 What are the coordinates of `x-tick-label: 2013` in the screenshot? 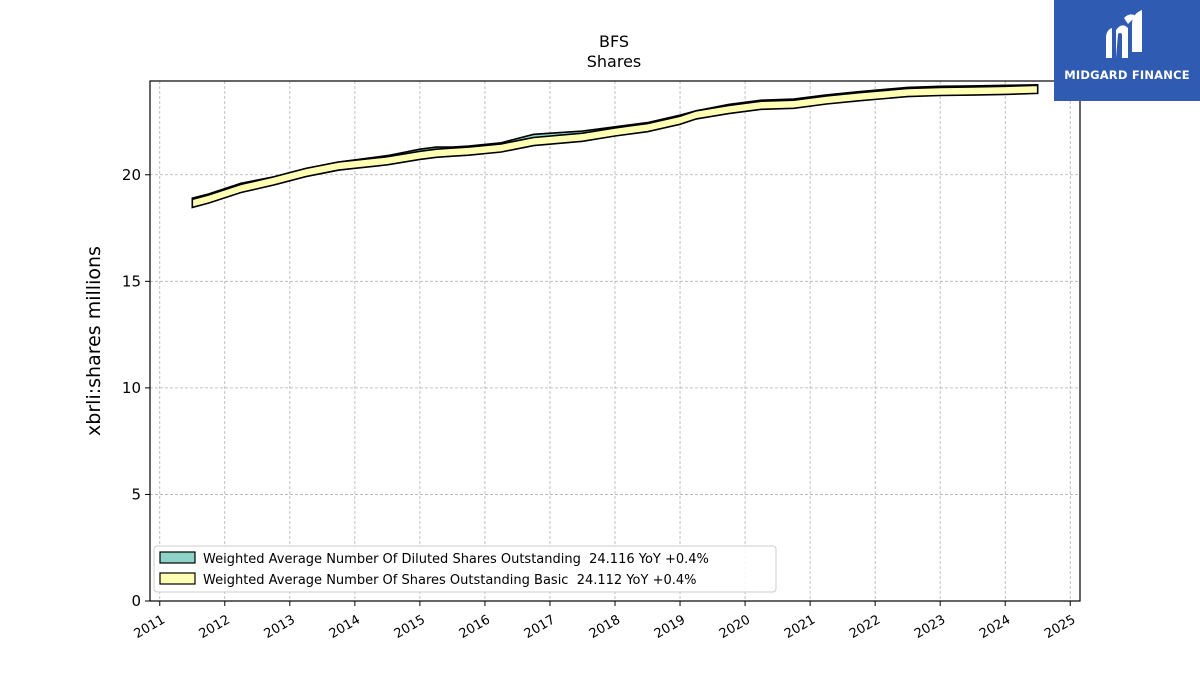 It's located at (280, 627).